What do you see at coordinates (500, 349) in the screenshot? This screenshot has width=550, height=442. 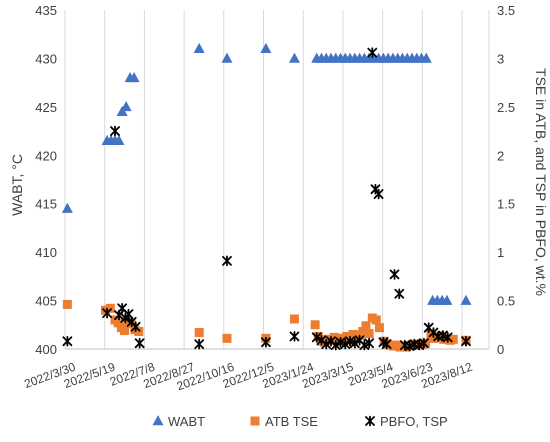 I see `y-right-tick-label: 0` at bounding box center [500, 349].